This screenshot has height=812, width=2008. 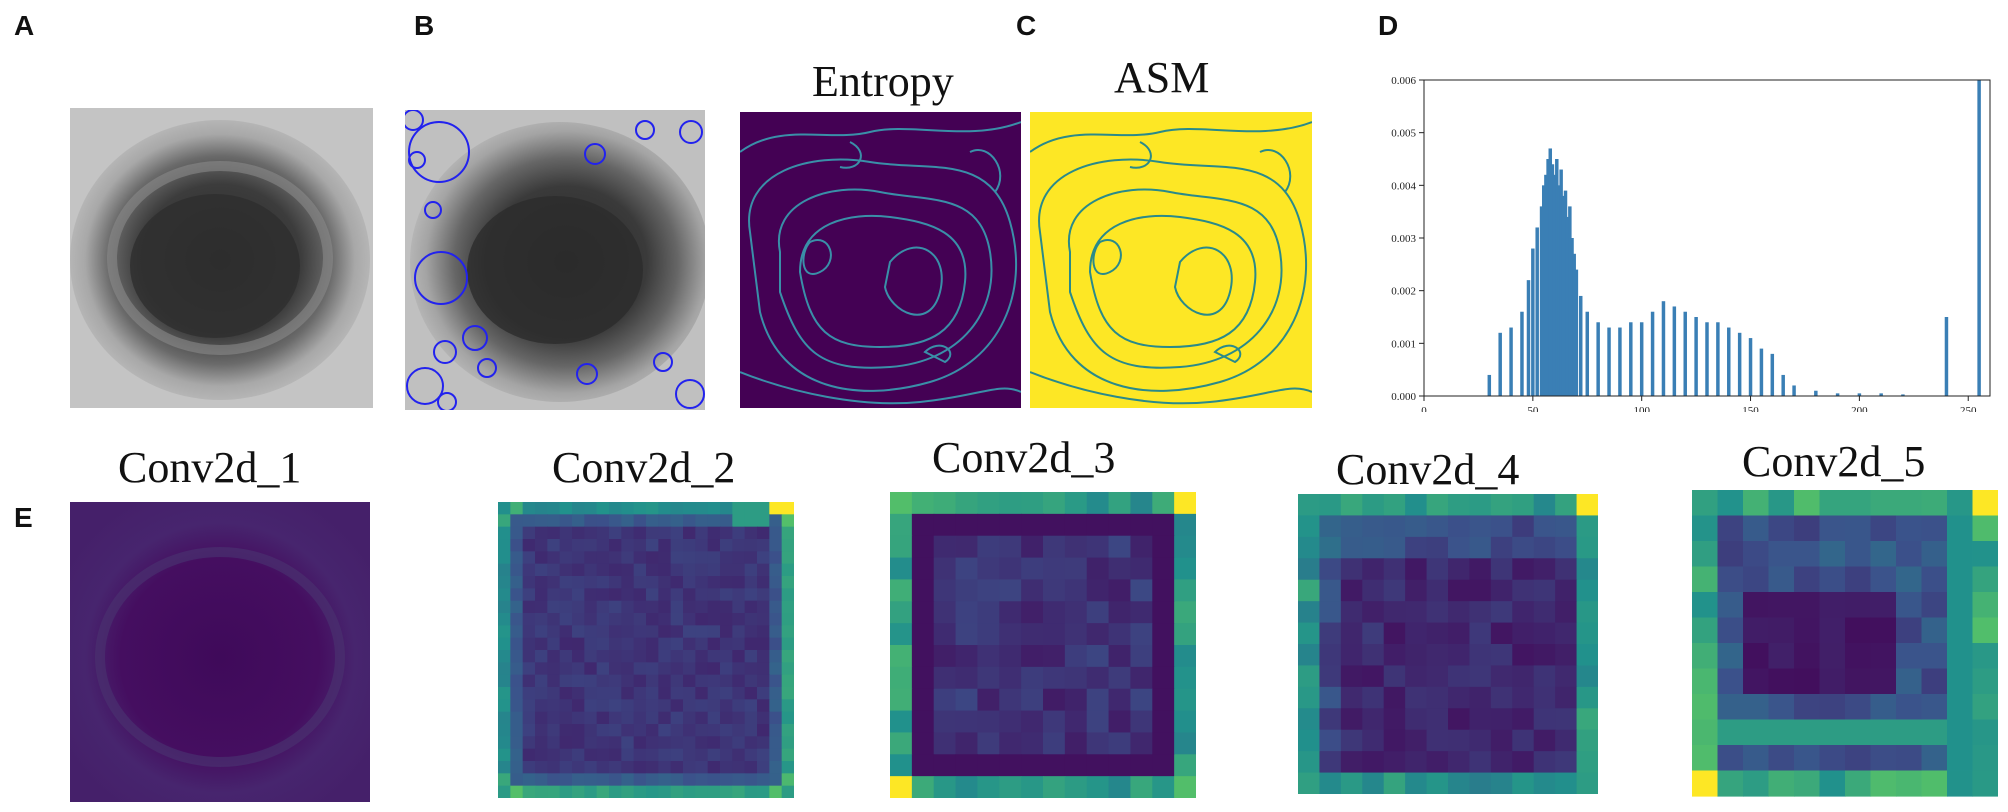 I want to click on x-tick-label: 250, so click(x=1968, y=408).